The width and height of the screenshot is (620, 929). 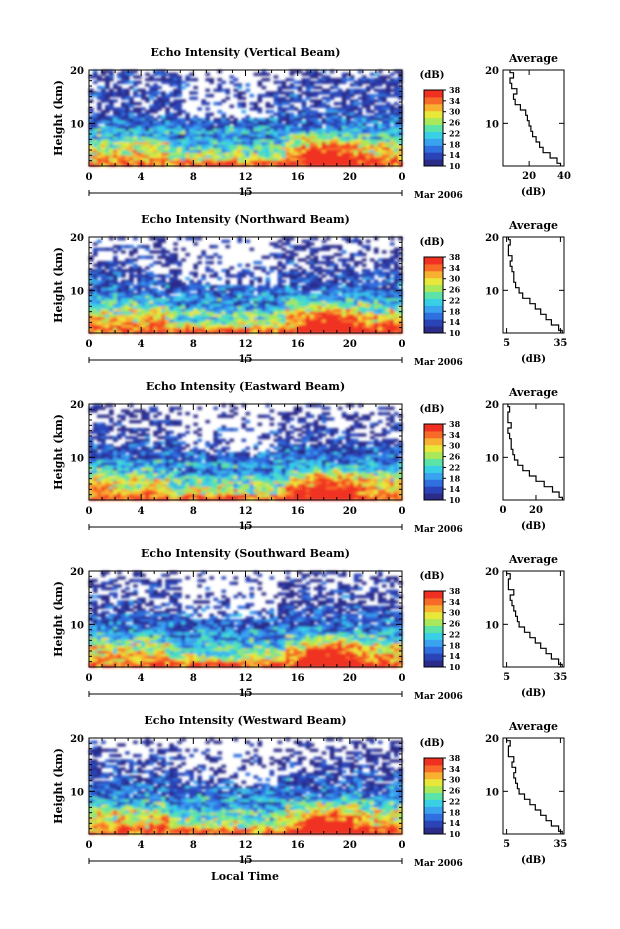 What do you see at coordinates (454, 133) in the screenshot?
I see `colorbar-tick-label: 22` at bounding box center [454, 133].